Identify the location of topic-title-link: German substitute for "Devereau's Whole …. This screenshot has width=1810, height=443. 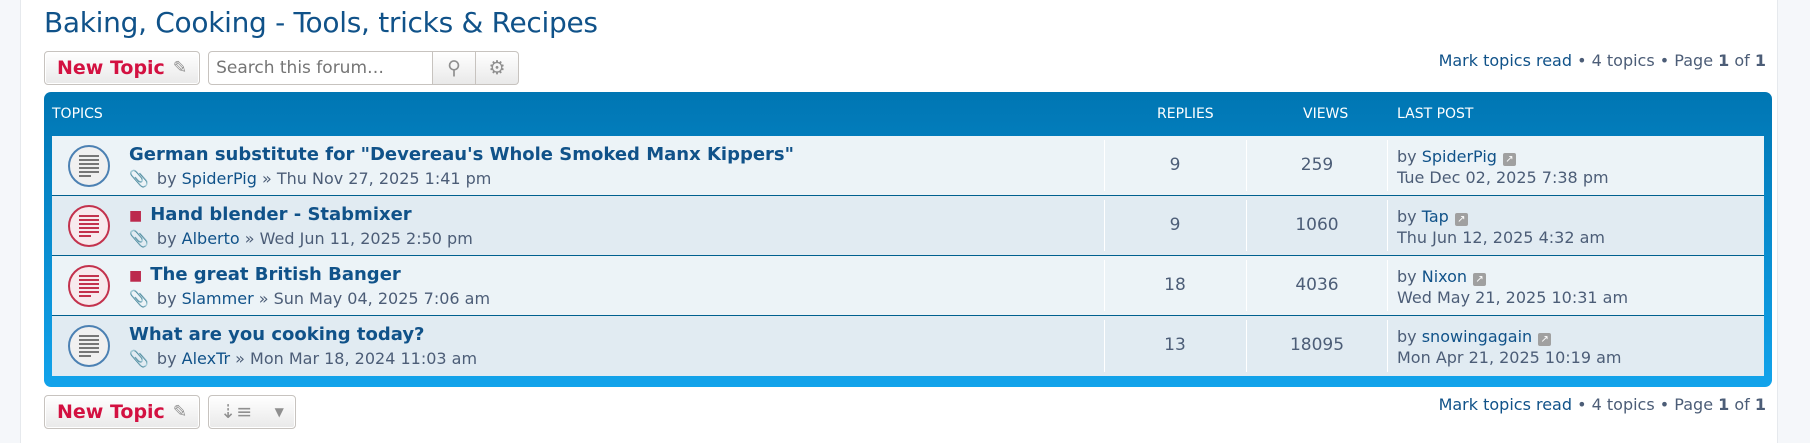
(462, 154).